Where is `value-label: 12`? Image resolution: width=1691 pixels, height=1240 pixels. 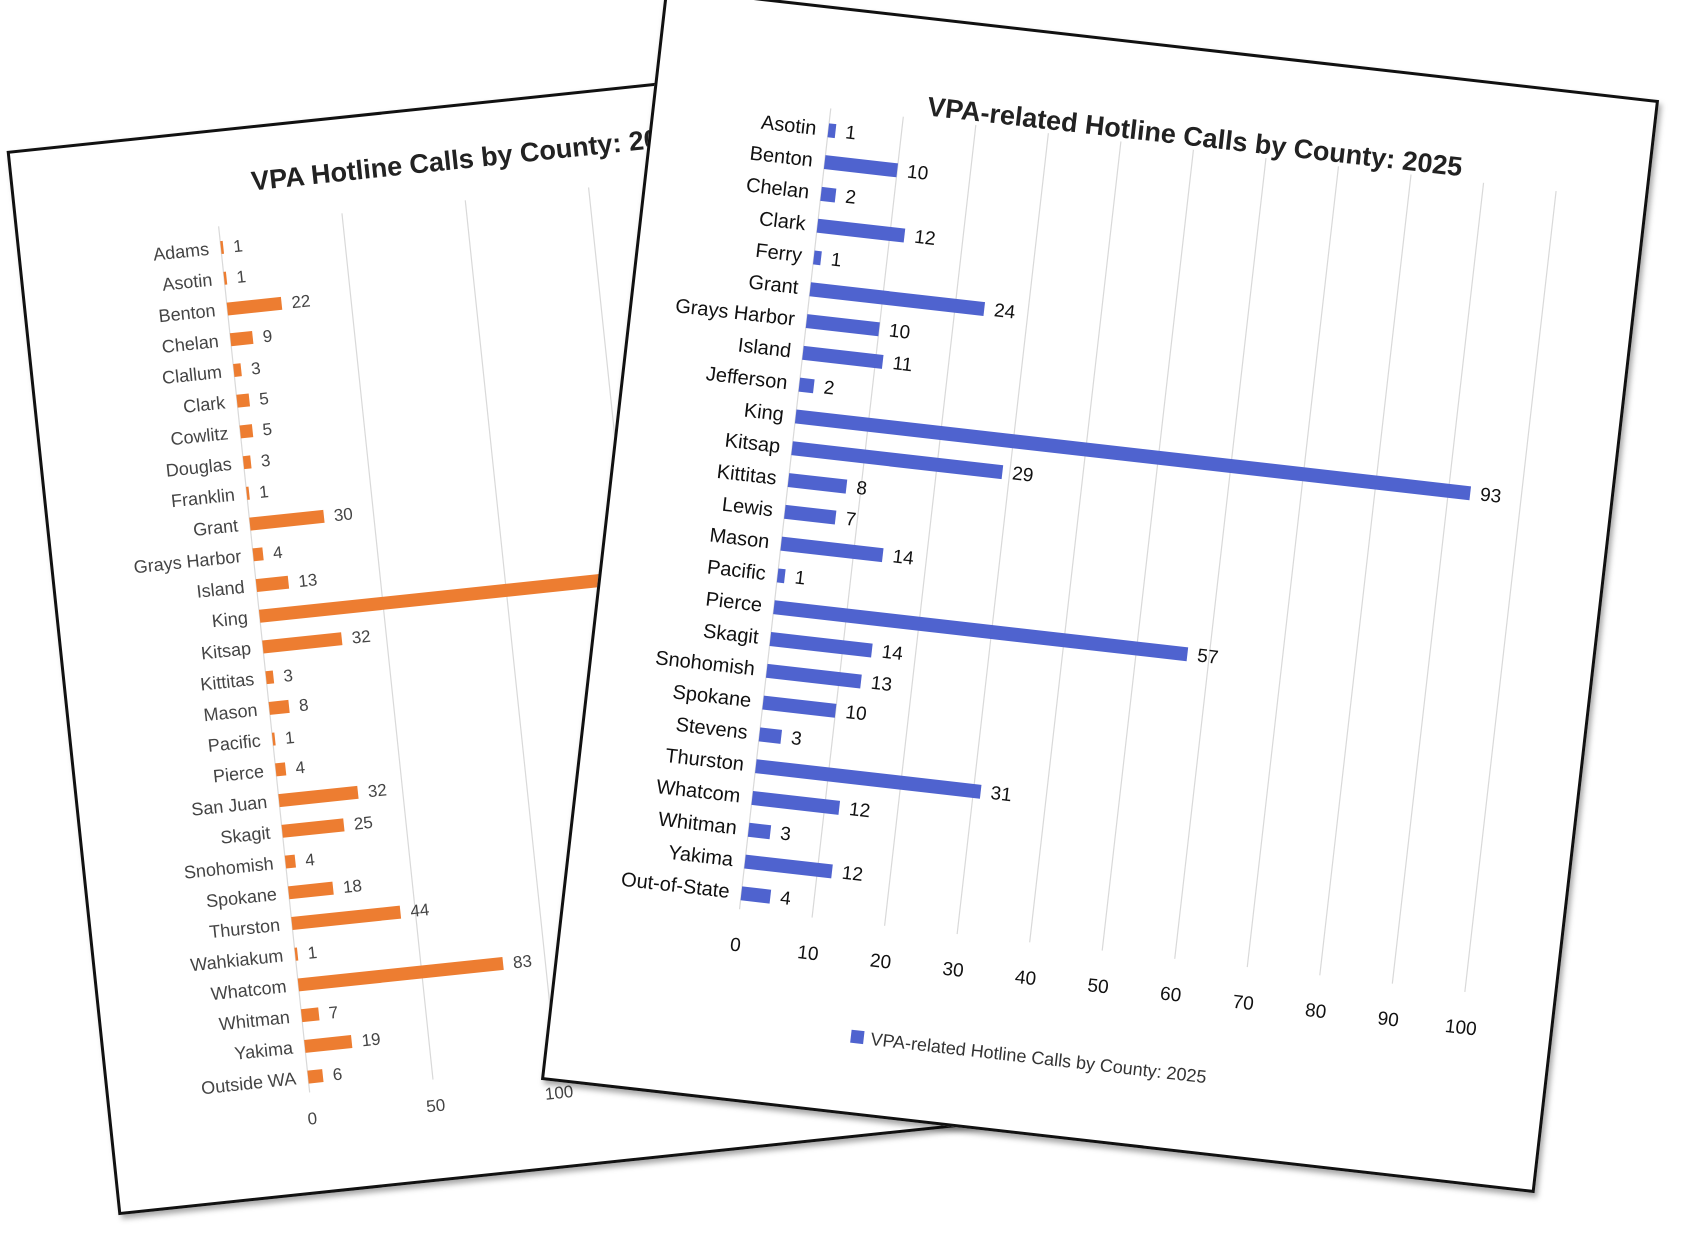
value-label: 12 is located at coordinates (924, 238).